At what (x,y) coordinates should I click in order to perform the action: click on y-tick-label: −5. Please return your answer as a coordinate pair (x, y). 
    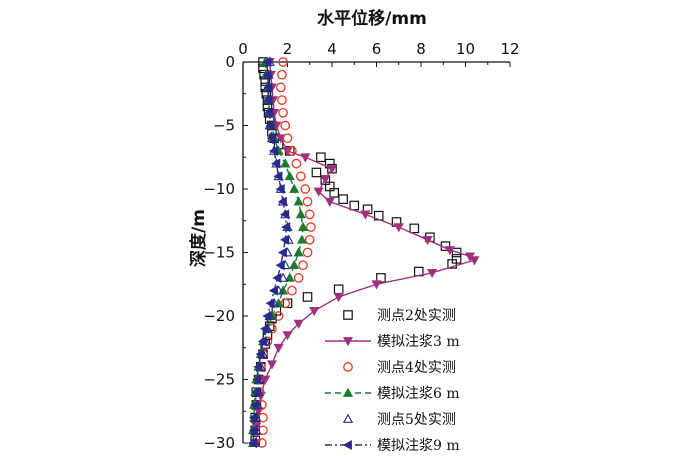
    Looking at the image, I should click on (224, 126).